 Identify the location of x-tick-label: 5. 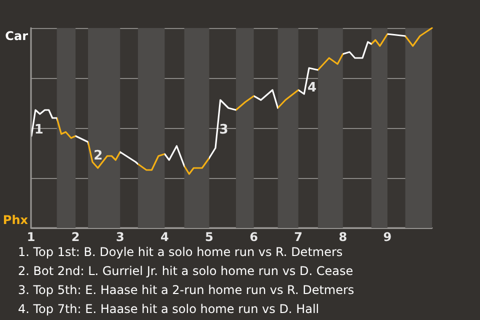
(209, 237).